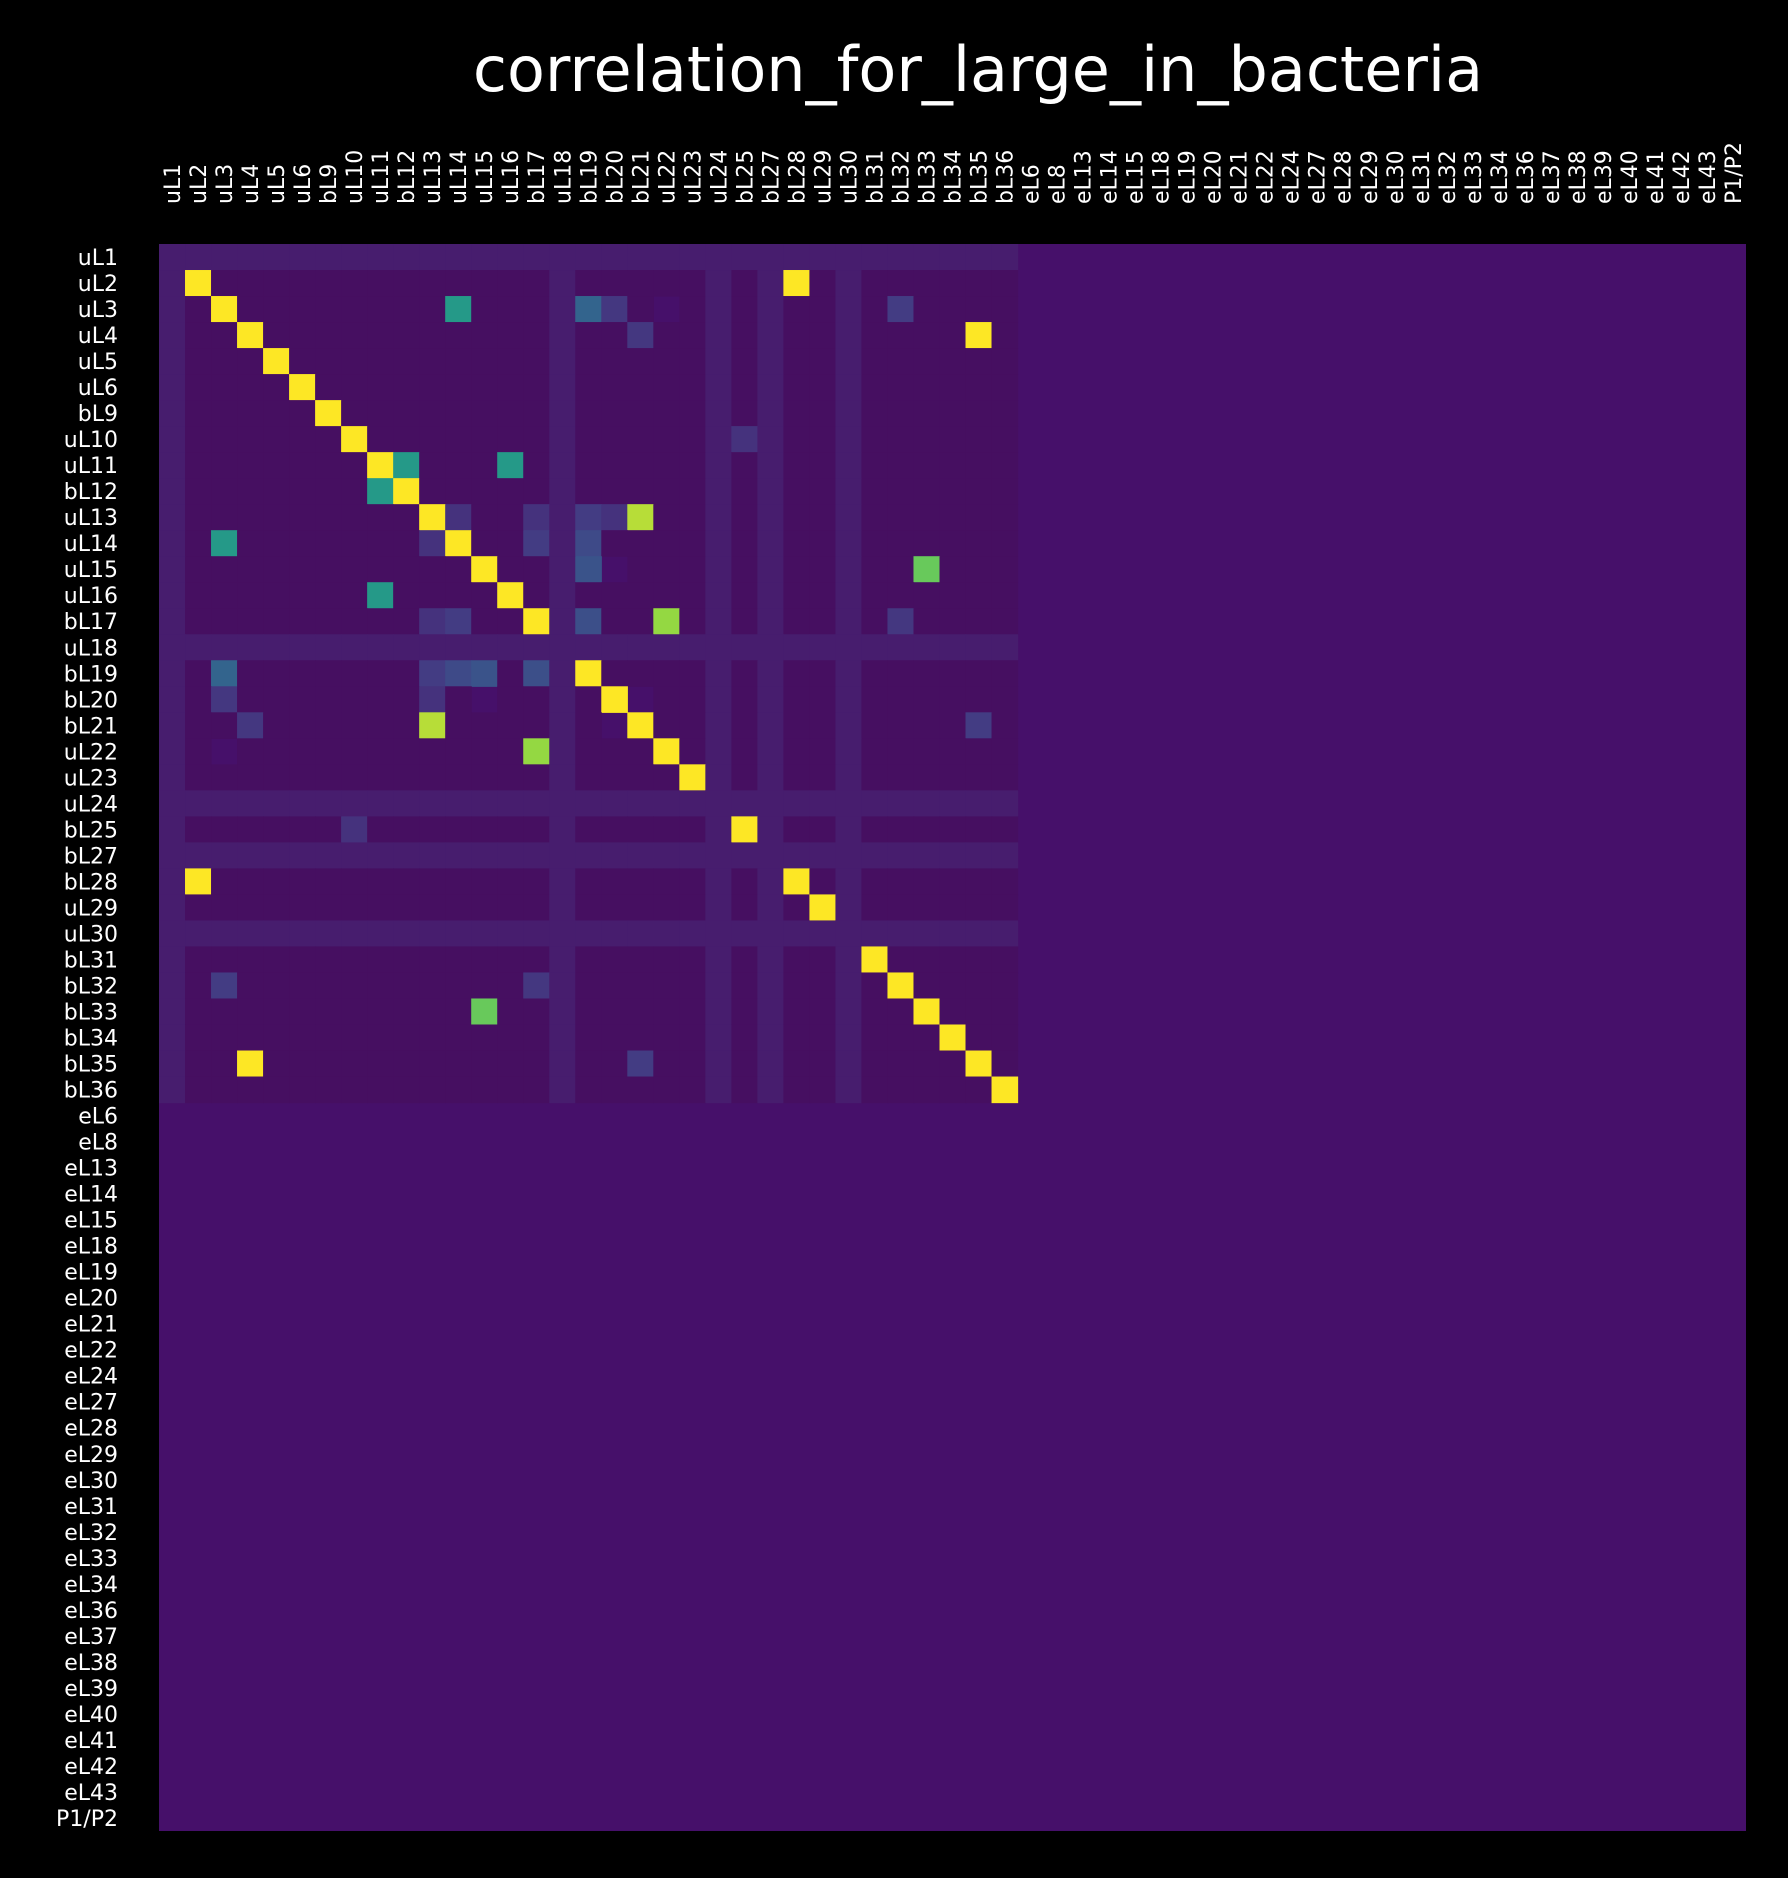 Image resolution: width=1788 pixels, height=1878 pixels. Describe the element at coordinates (797, 177) in the screenshot. I see `column-label-bL28: bL28` at that location.